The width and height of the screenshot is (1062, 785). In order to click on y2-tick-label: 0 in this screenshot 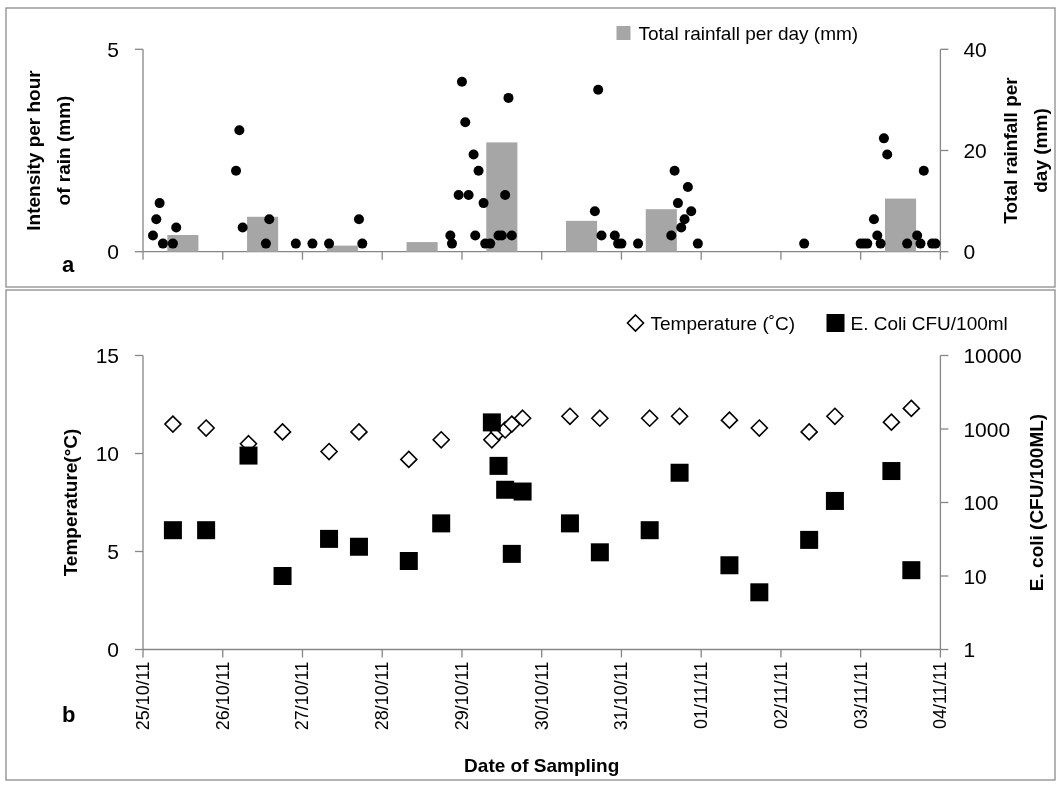, I will do `click(969, 252)`.